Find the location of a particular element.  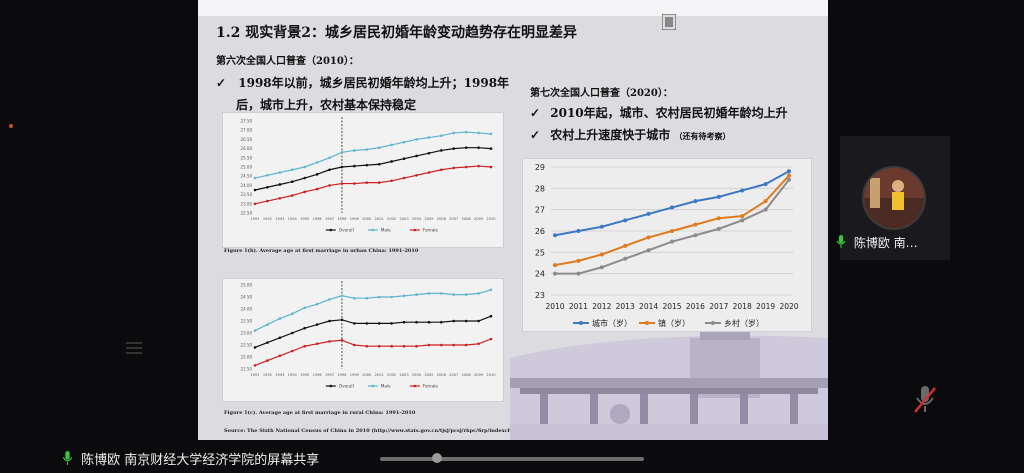

x-tick-label: 2007 is located at coordinates (453, 219).